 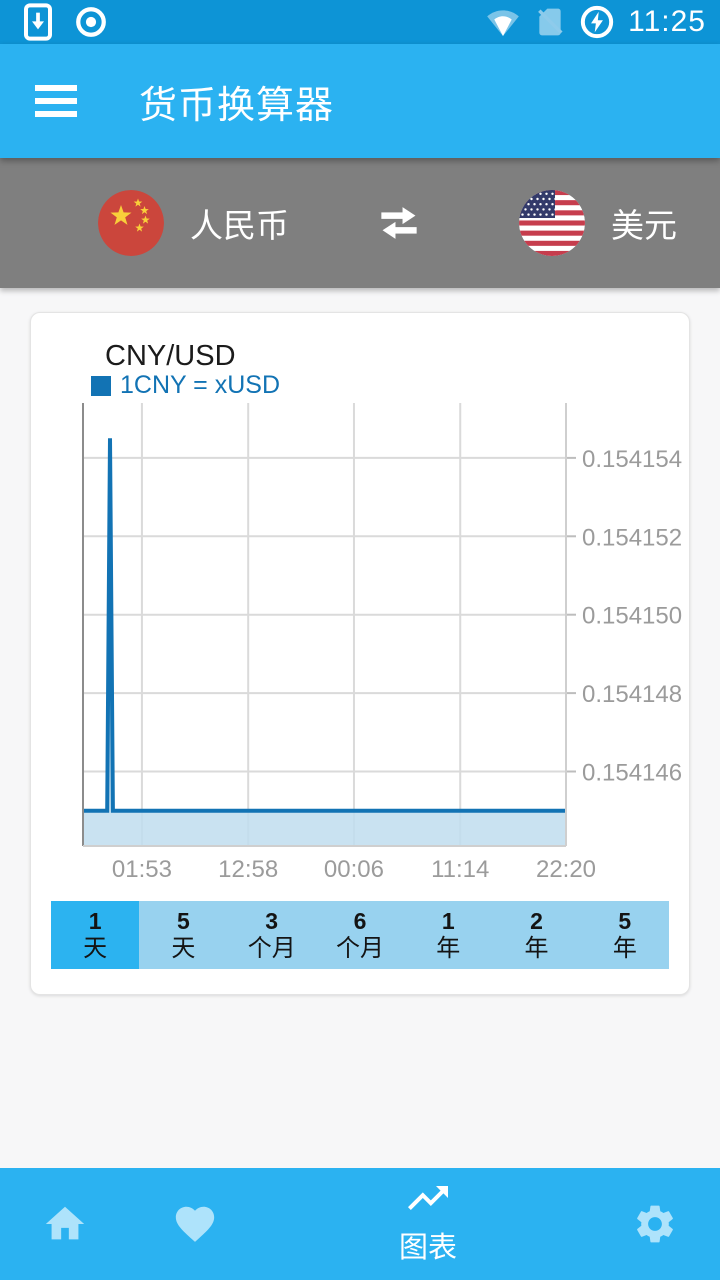 I want to click on legend-label: 1CNY = xUSD, so click(x=200, y=385).